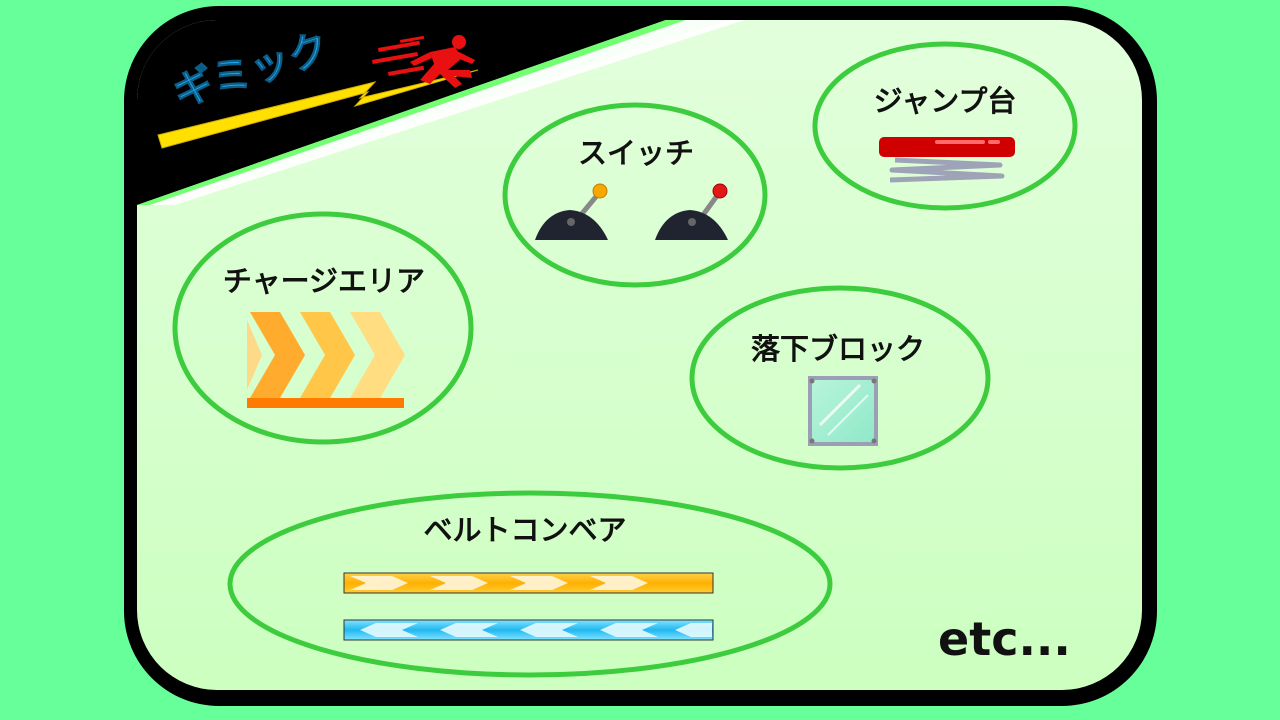 The image size is (1280, 720). I want to click on lever-switch-icon-right, so click(691, 211).